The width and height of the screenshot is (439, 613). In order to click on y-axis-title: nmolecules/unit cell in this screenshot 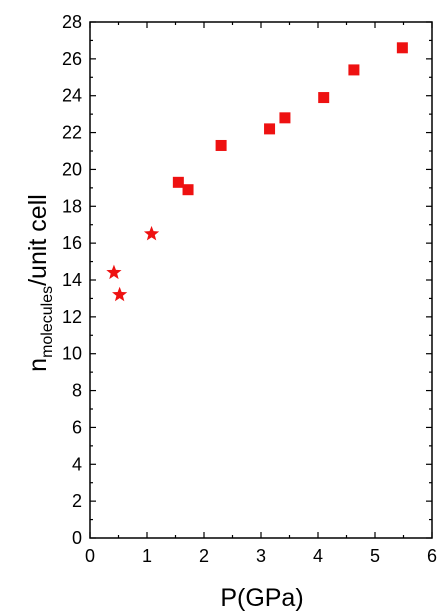, I will do `click(40, 283)`.